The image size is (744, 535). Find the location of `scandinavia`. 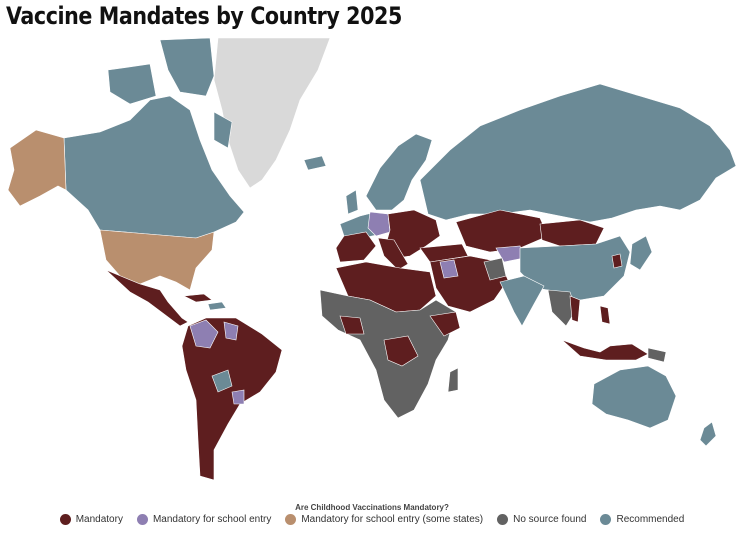

scandinavia is located at coordinates (399, 172).